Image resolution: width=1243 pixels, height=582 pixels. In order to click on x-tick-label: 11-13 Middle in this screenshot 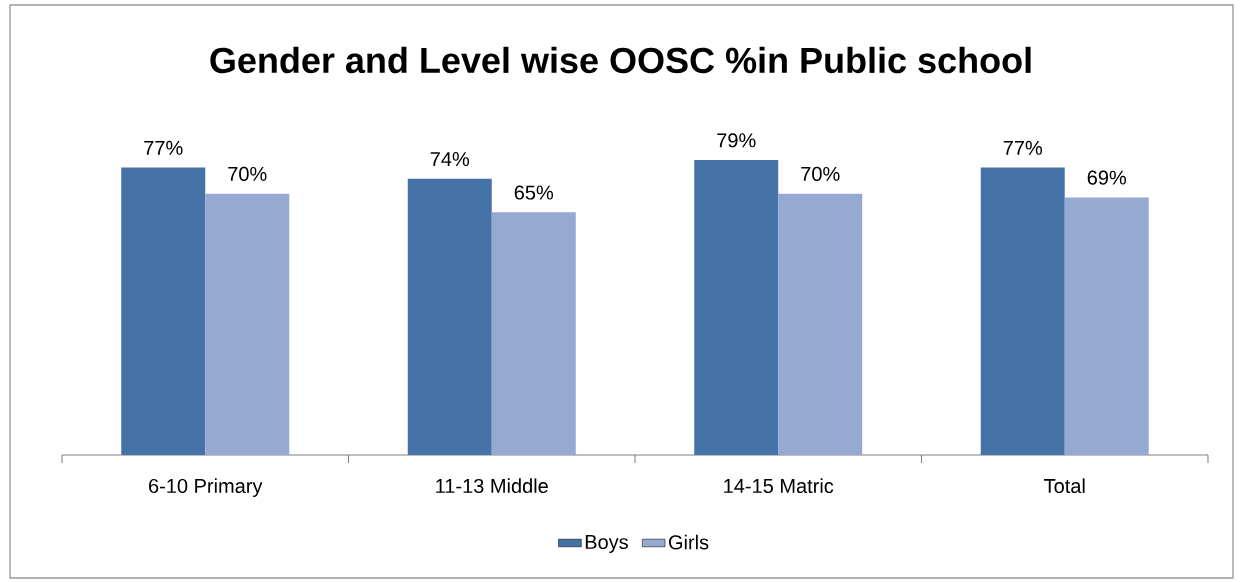, I will do `click(492, 486)`.